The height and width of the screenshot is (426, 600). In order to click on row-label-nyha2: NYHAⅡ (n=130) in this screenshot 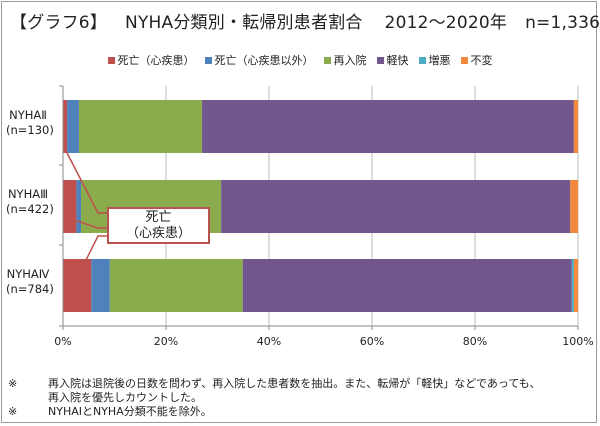, I will do `click(30, 123)`.